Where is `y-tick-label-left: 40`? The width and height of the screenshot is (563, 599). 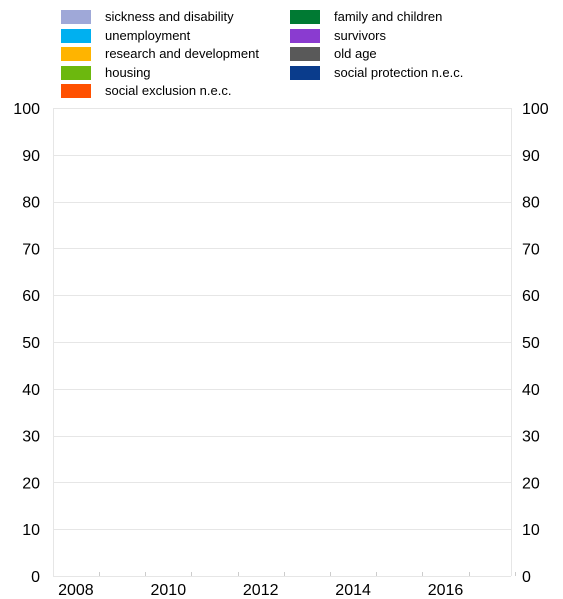
y-tick-label-left: 40 is located at coordinates (31, 390).